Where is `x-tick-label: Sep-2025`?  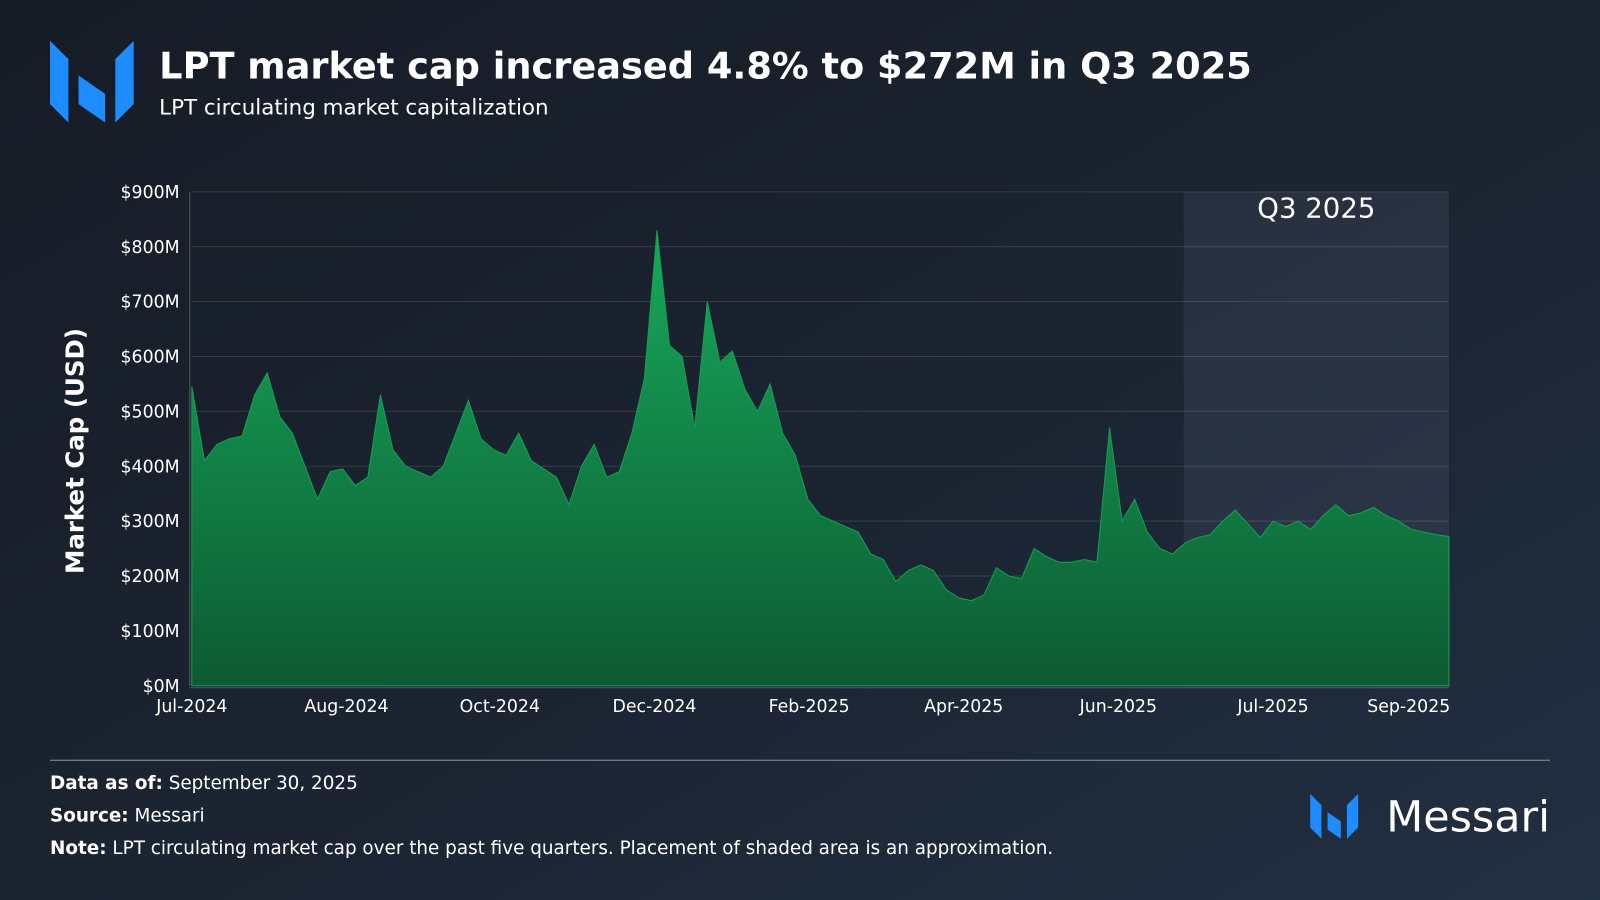
x-tick-label: Sep-2025 is located at coordinates (1408, 707).